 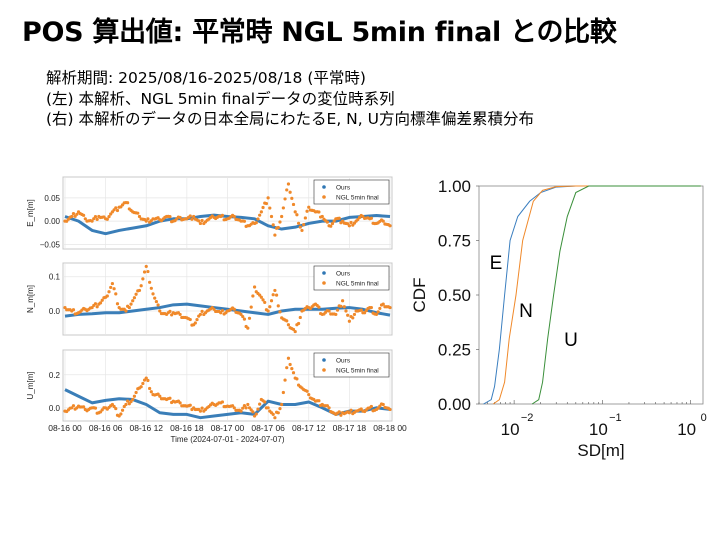 What do you see at coordinates (228, 439) in the screenshot?
I see `x-axis-label: Time (2024-07-01 - 2024-07-07)` at bounding box center [228, 439].